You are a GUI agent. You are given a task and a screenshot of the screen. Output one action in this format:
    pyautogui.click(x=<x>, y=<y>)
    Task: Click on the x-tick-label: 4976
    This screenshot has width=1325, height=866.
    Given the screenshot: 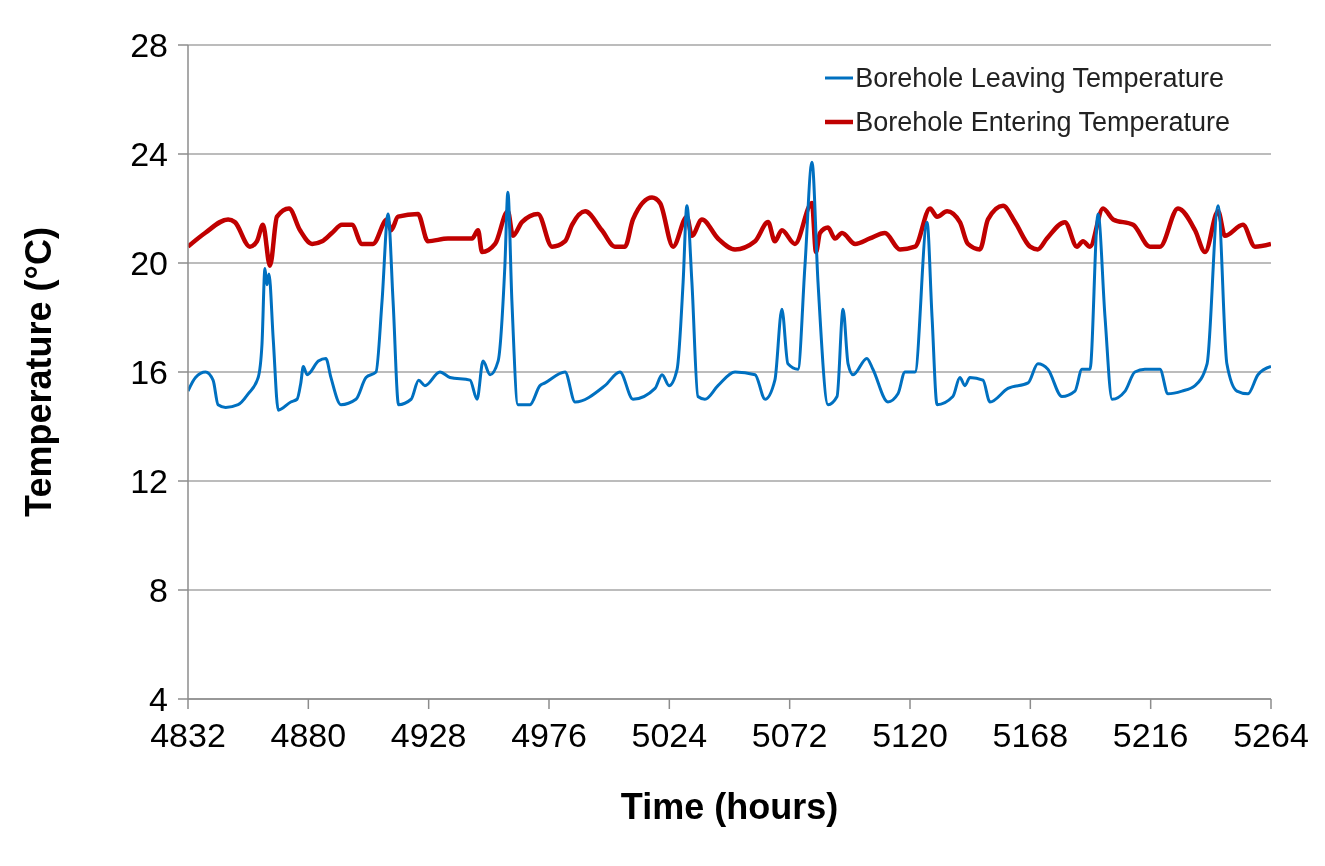 What is the action you would take?
    pyautogui.click(x=549, y=735)
    